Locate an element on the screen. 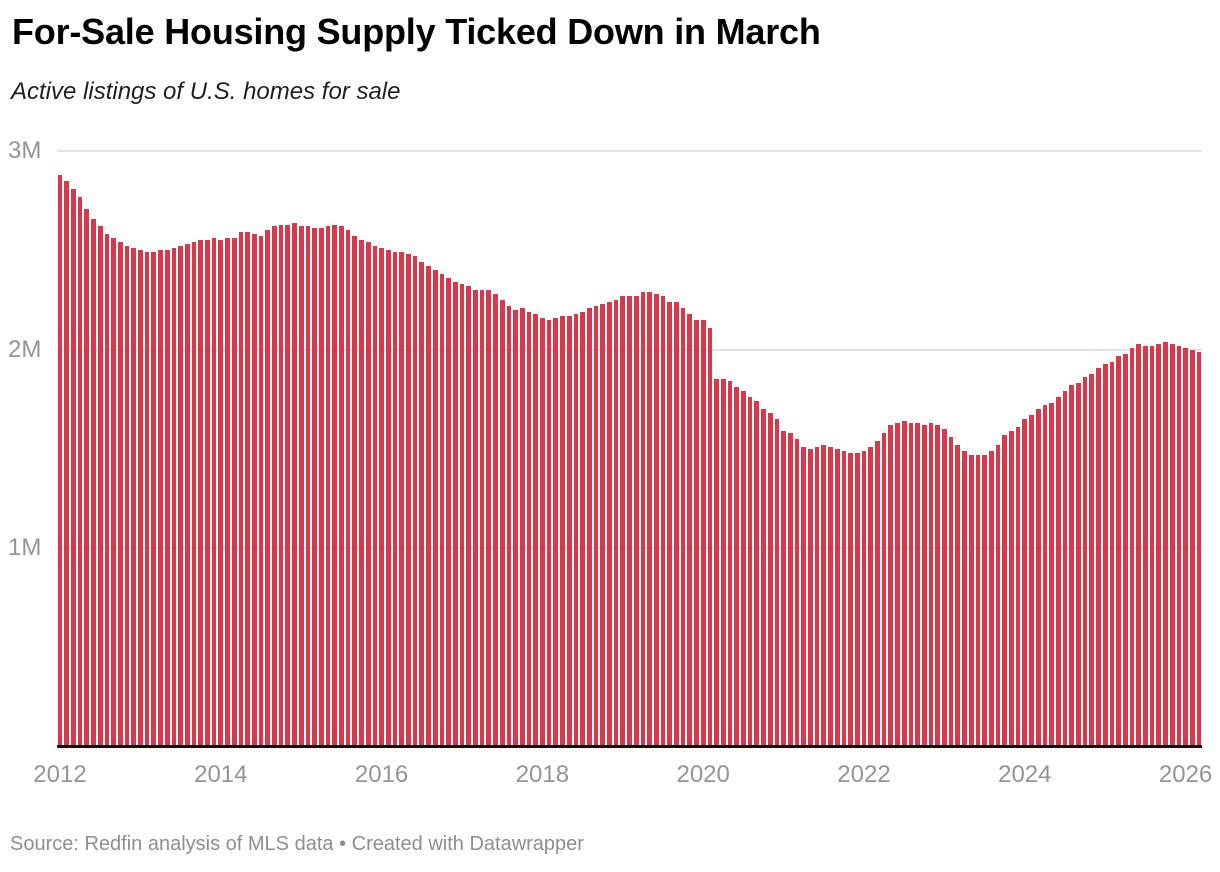 The height and width of the screenshot is (872, 1220). gridline-3M is located at coordinates (629, 151).